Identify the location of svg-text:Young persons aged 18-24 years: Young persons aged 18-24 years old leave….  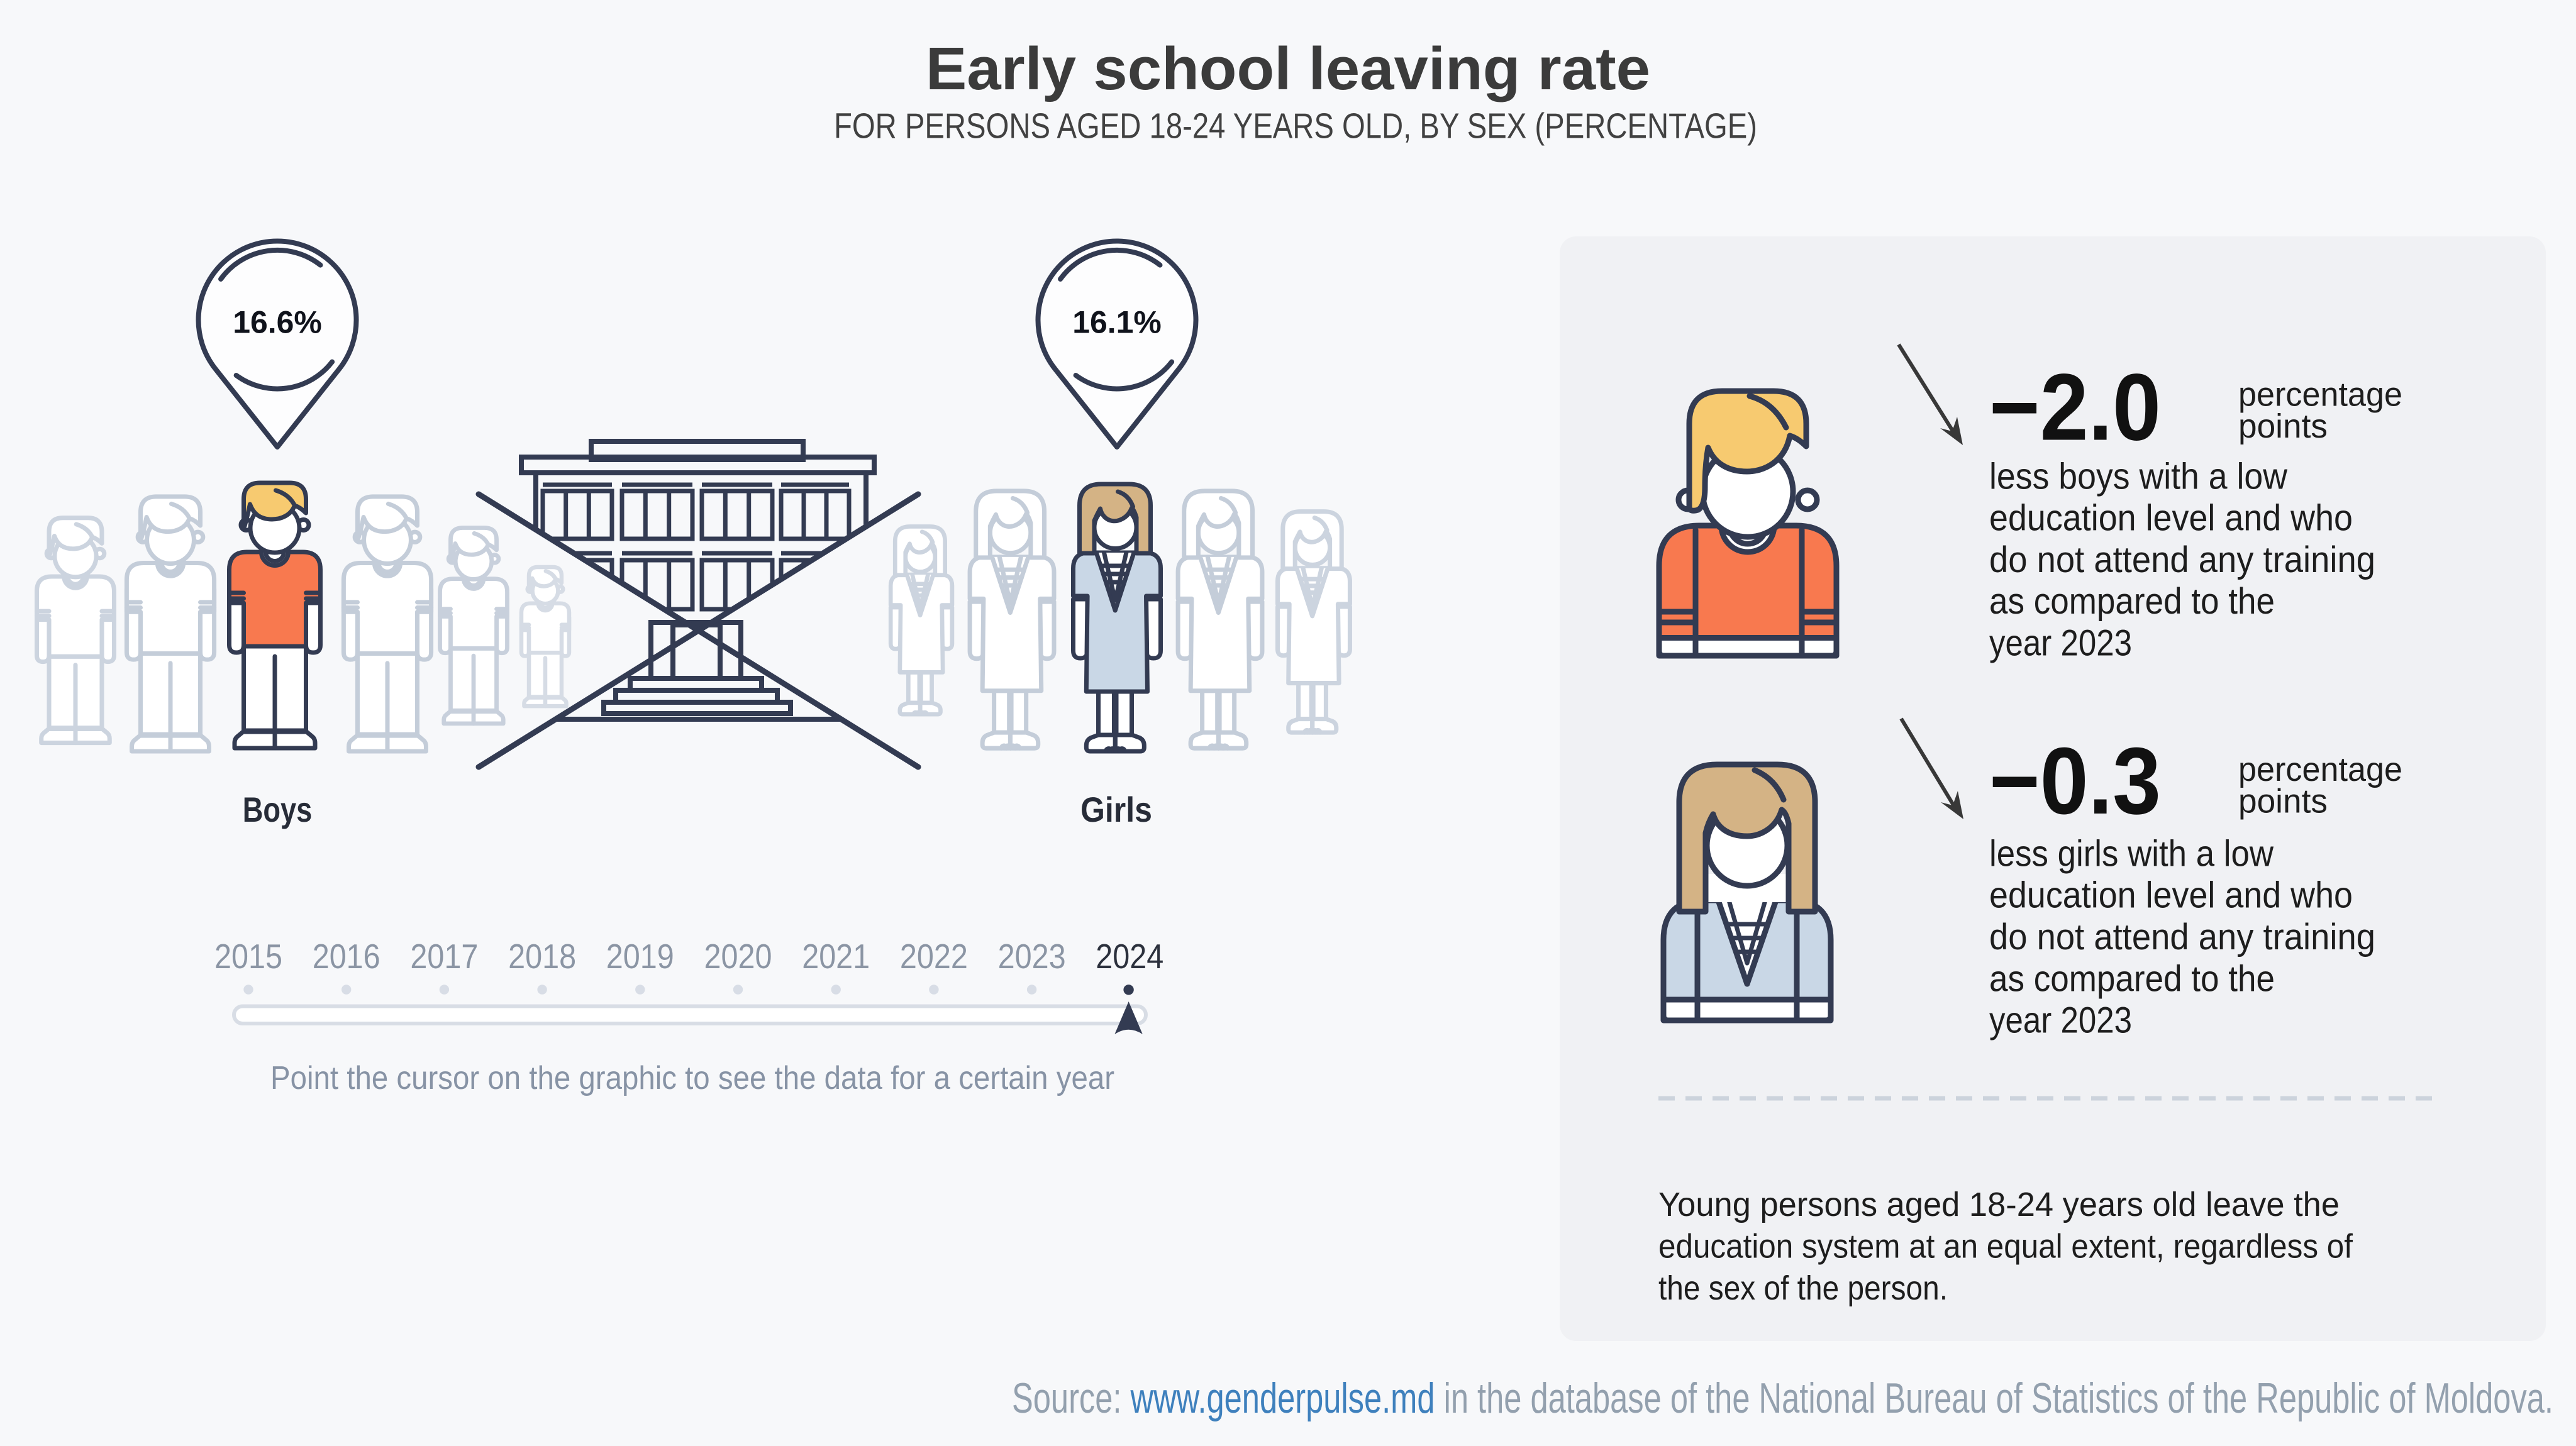
(1999, 1204).